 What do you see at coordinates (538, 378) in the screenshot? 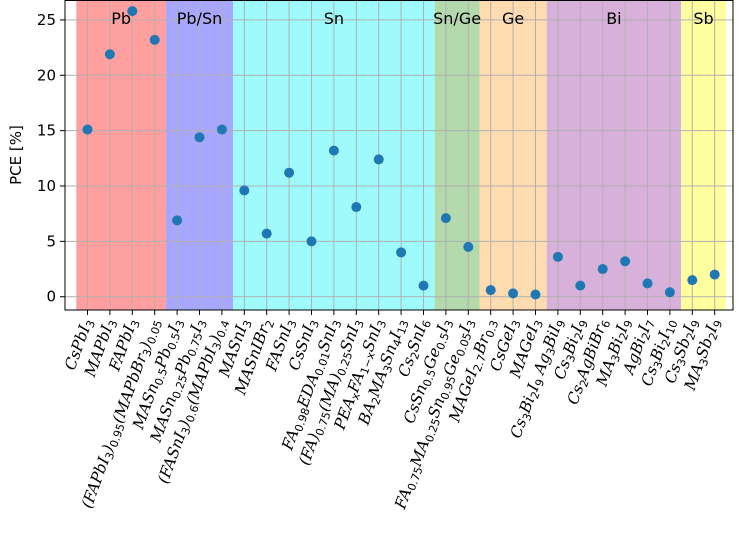
I see `x-tick-label: Cs3Bi2I9 Ag3BiI9` at bounding box center [538, 378].